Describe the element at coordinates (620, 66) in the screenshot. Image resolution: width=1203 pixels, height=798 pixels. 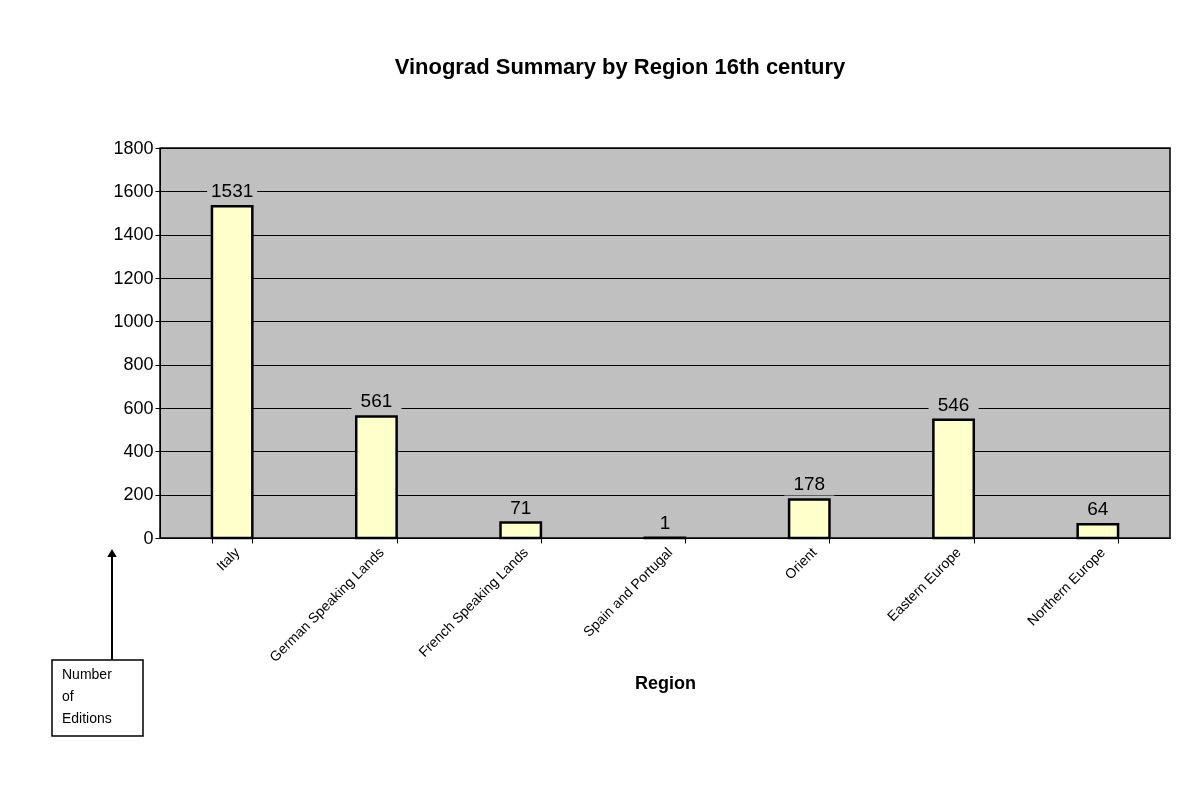
I see `chart-title: Vinograd Summary by Region 16th century` at that location.